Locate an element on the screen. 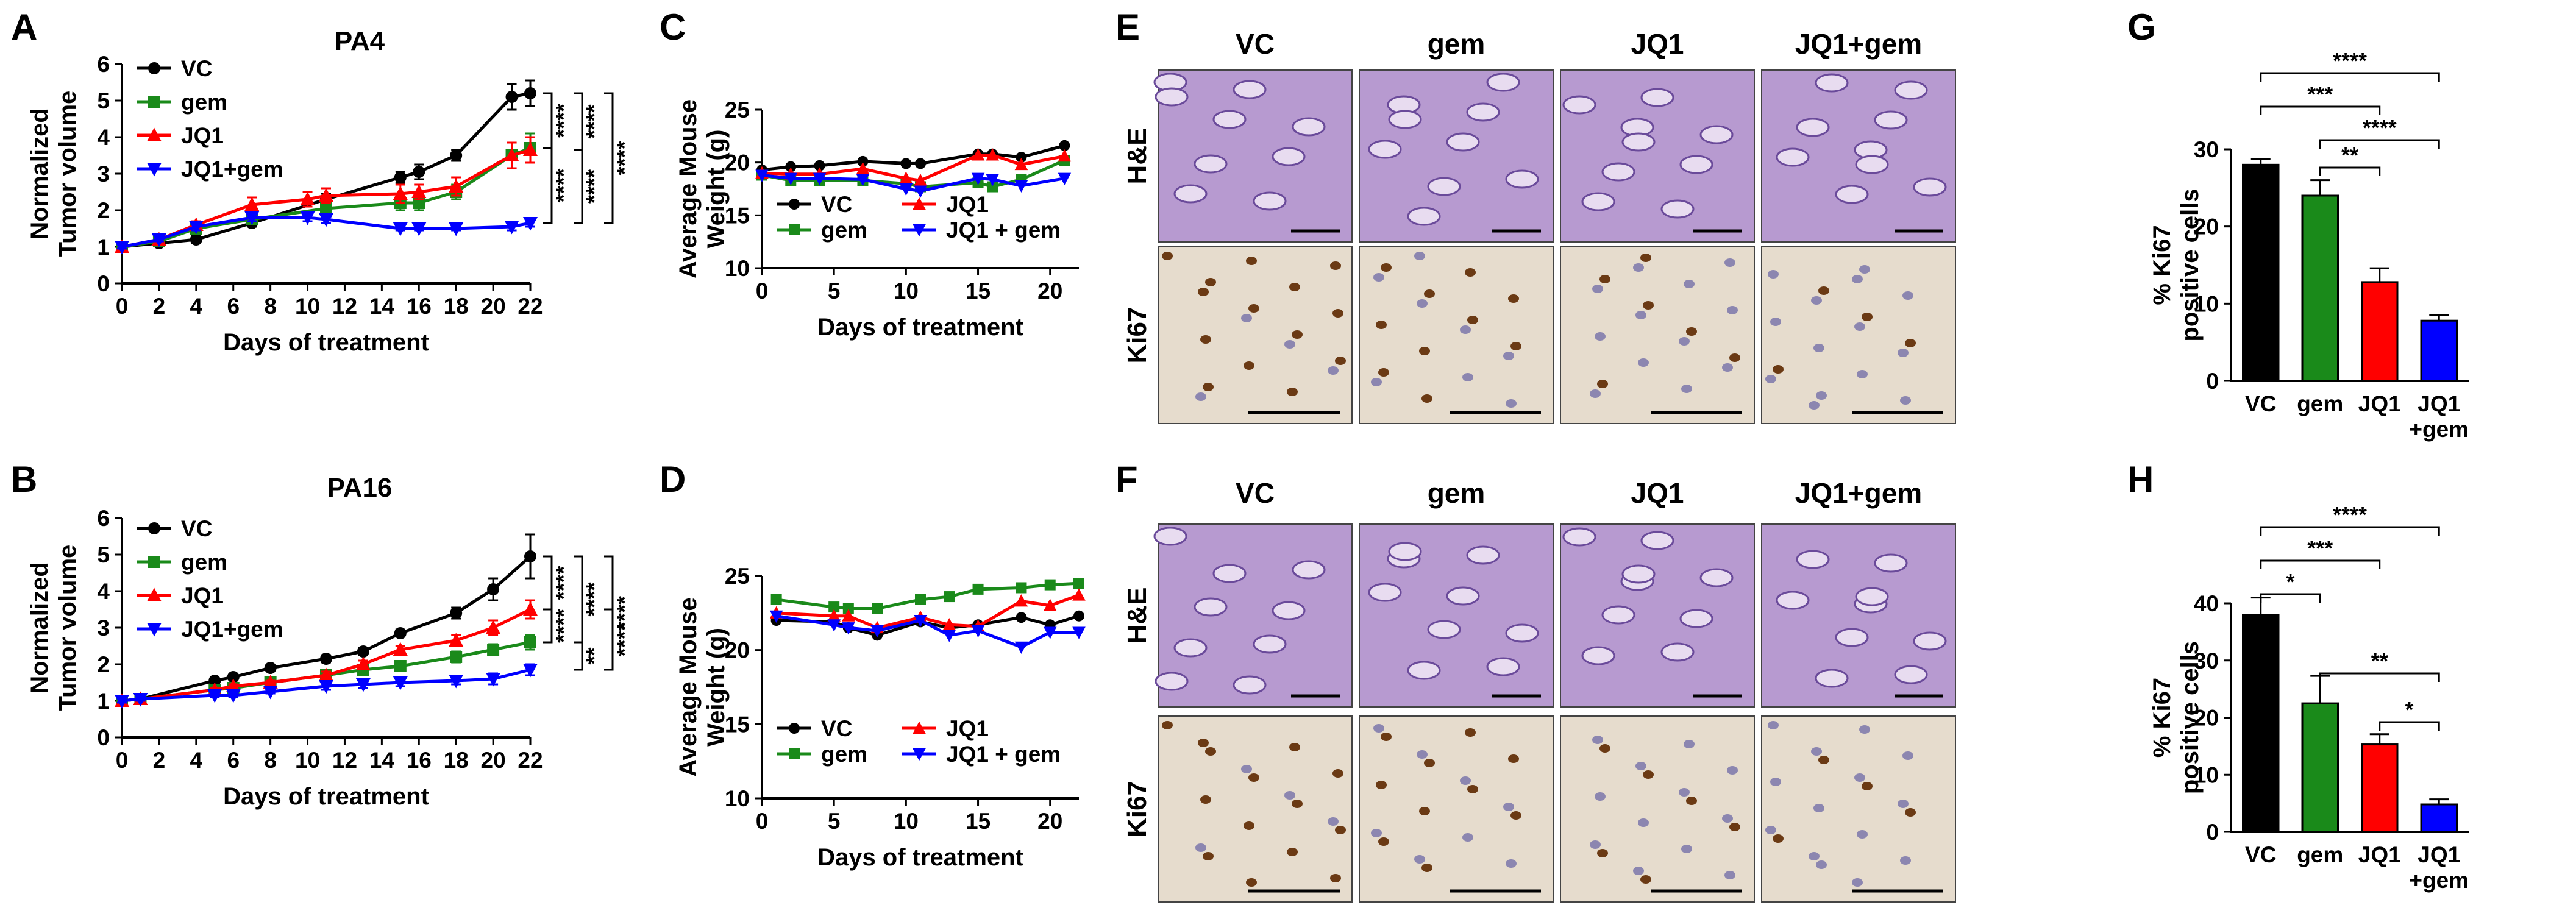  ki67-image-jq1-gem is located at coordinates (1858, 335).